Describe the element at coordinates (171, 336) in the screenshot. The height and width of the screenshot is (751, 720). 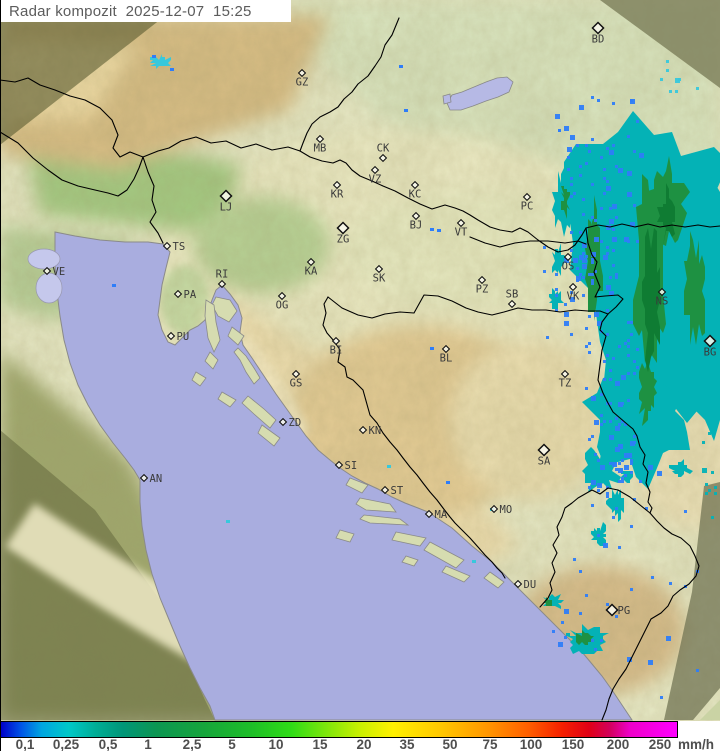
I see `station-marker-PU` at that location.